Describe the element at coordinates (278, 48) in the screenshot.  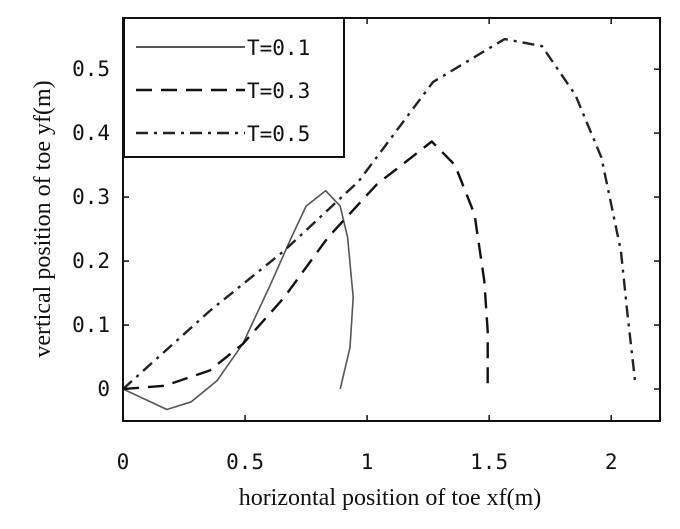
I see `legend-label: T=0.1` at that location.